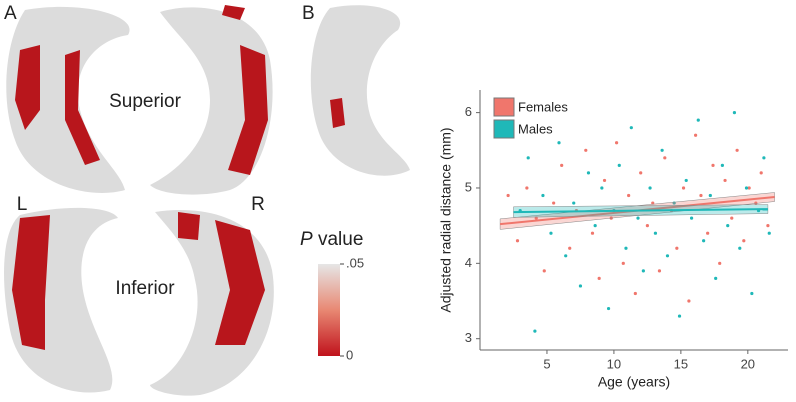 This screenshot has height=402, width=796. Describe the element at coordinates (349, 354) in the screenshot. I see `colorbar-tick-label: 0` at that location.